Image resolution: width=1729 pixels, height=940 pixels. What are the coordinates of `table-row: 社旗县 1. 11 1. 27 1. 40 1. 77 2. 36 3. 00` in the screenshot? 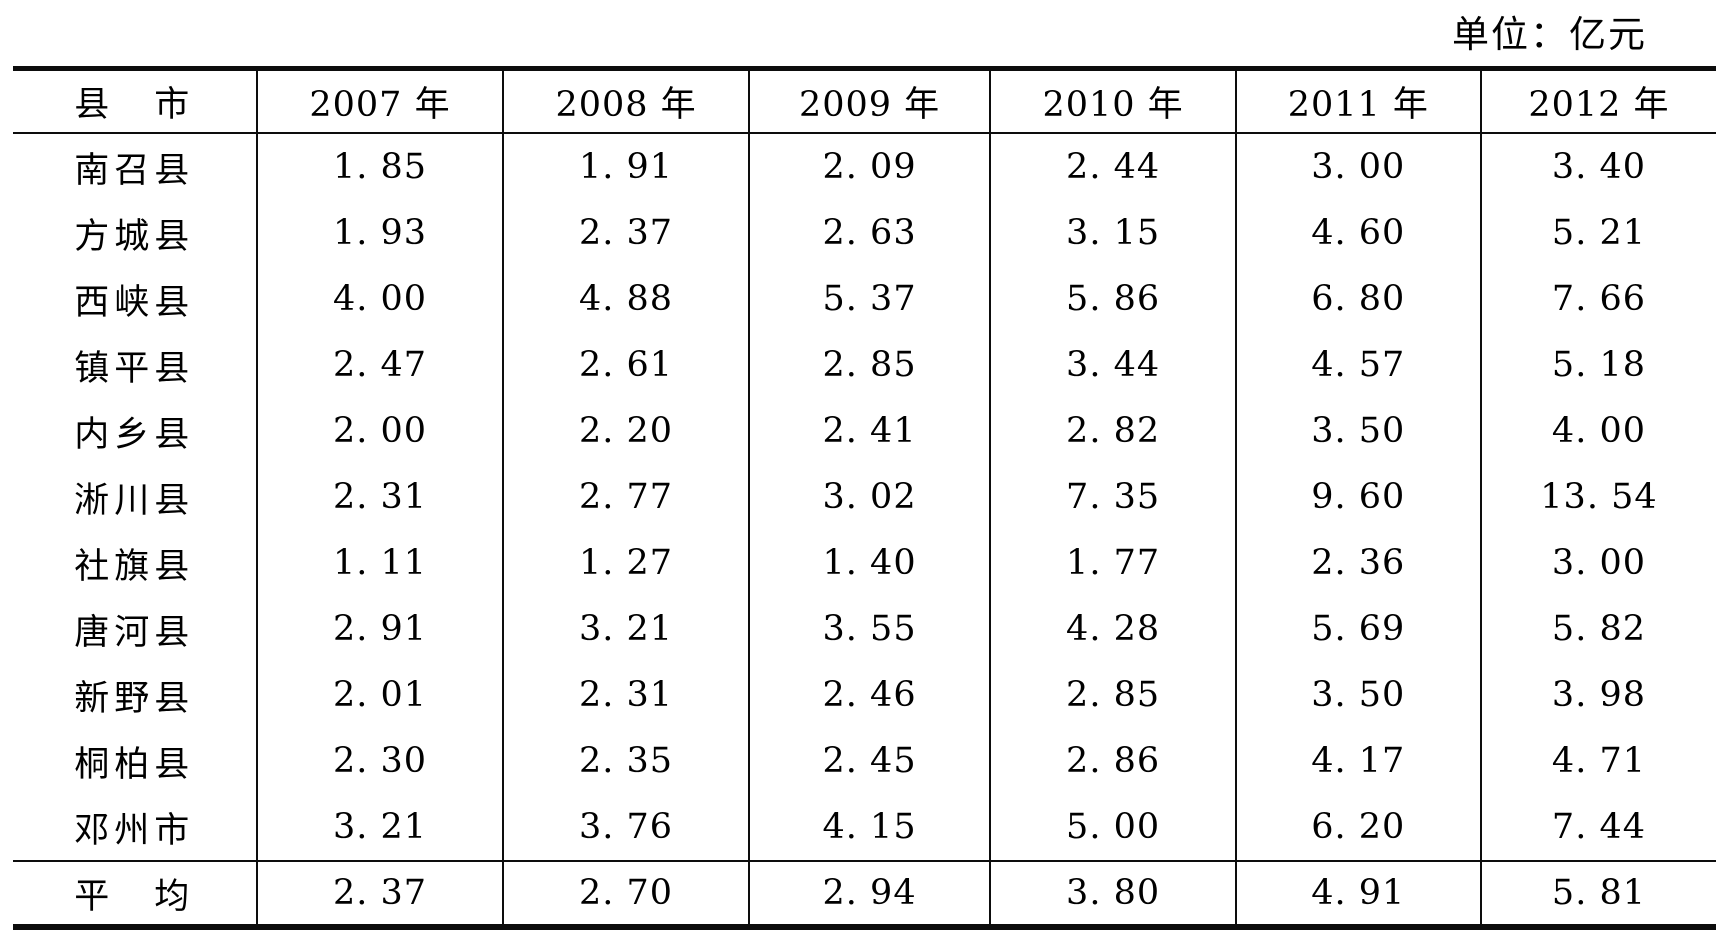 It's located at (864, 563).